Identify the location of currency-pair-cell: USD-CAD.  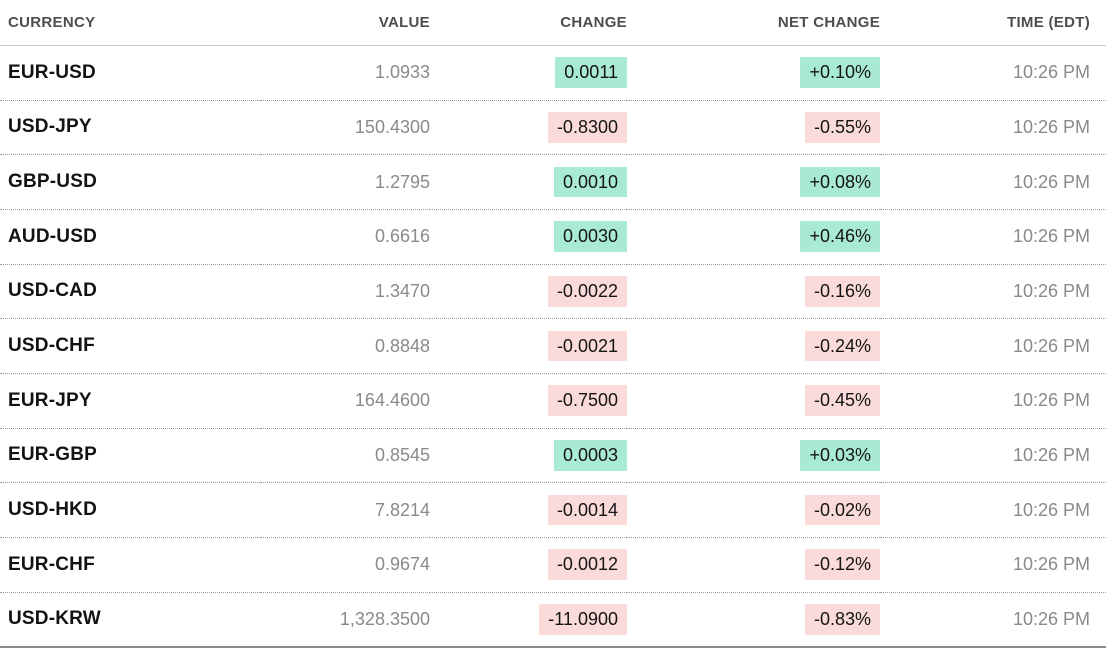
(130, 292).